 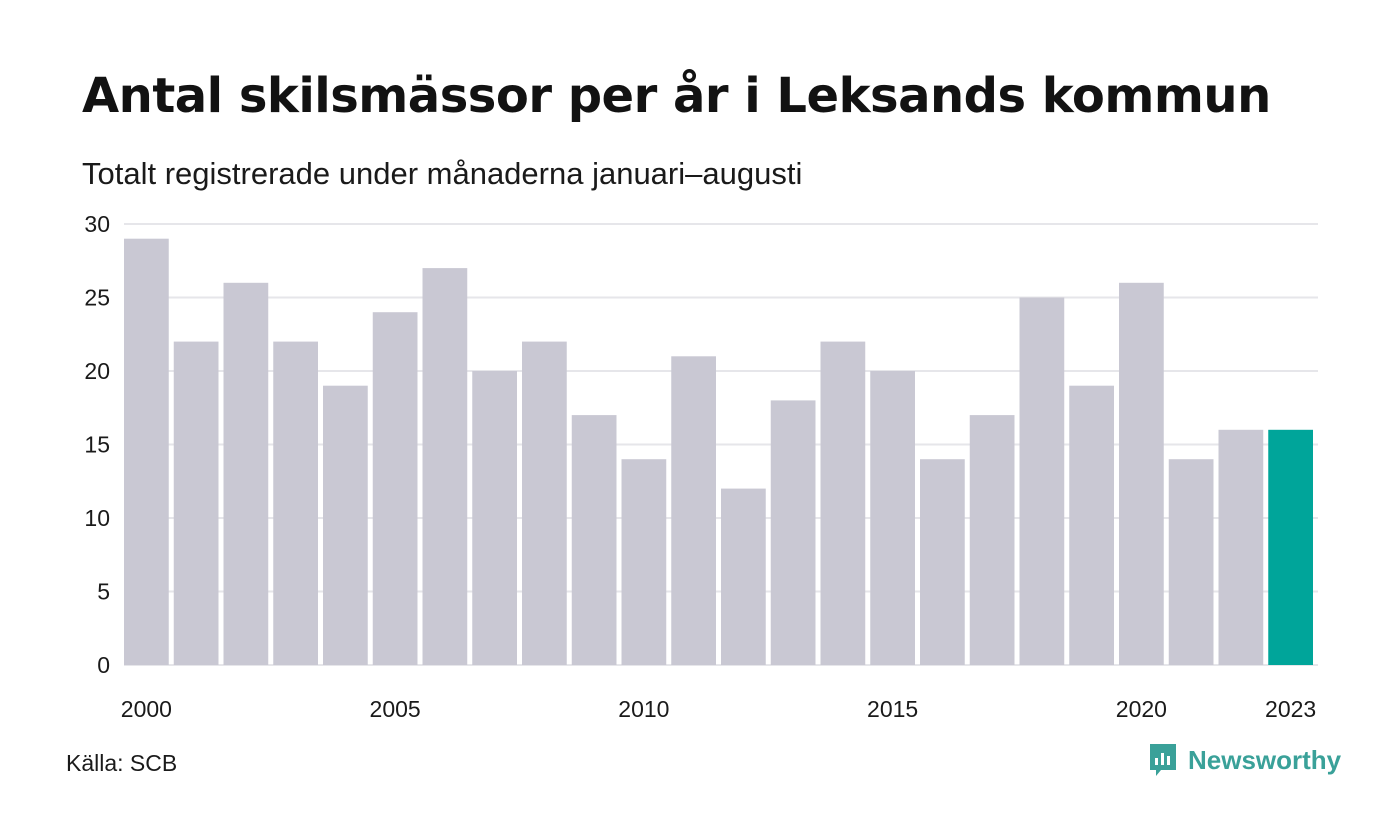 I want to click on y-axis-ticks: 0 5 10 15 20 25 30, so click(x=97, y=444).